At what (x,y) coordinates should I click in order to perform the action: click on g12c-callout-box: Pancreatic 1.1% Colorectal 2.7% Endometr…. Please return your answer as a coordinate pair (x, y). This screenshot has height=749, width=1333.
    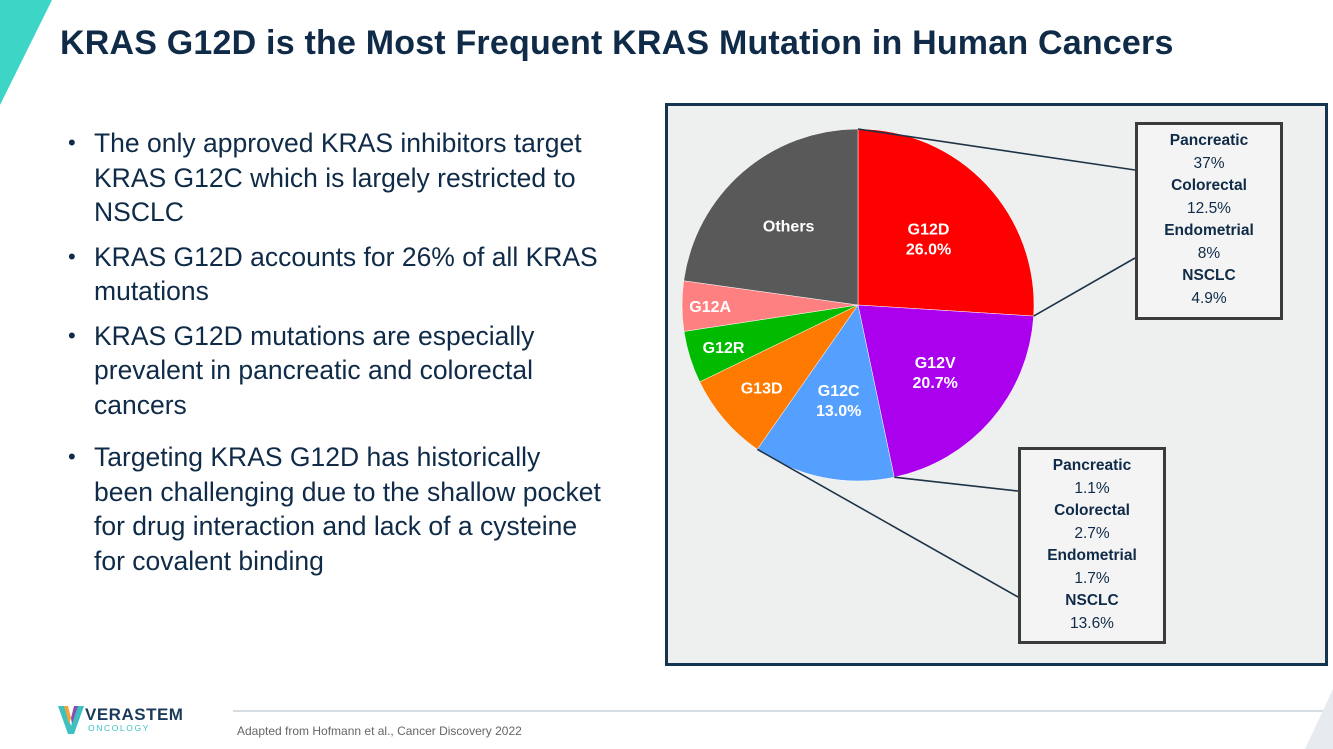
    Looking at the image, I should click on (1092, 545).